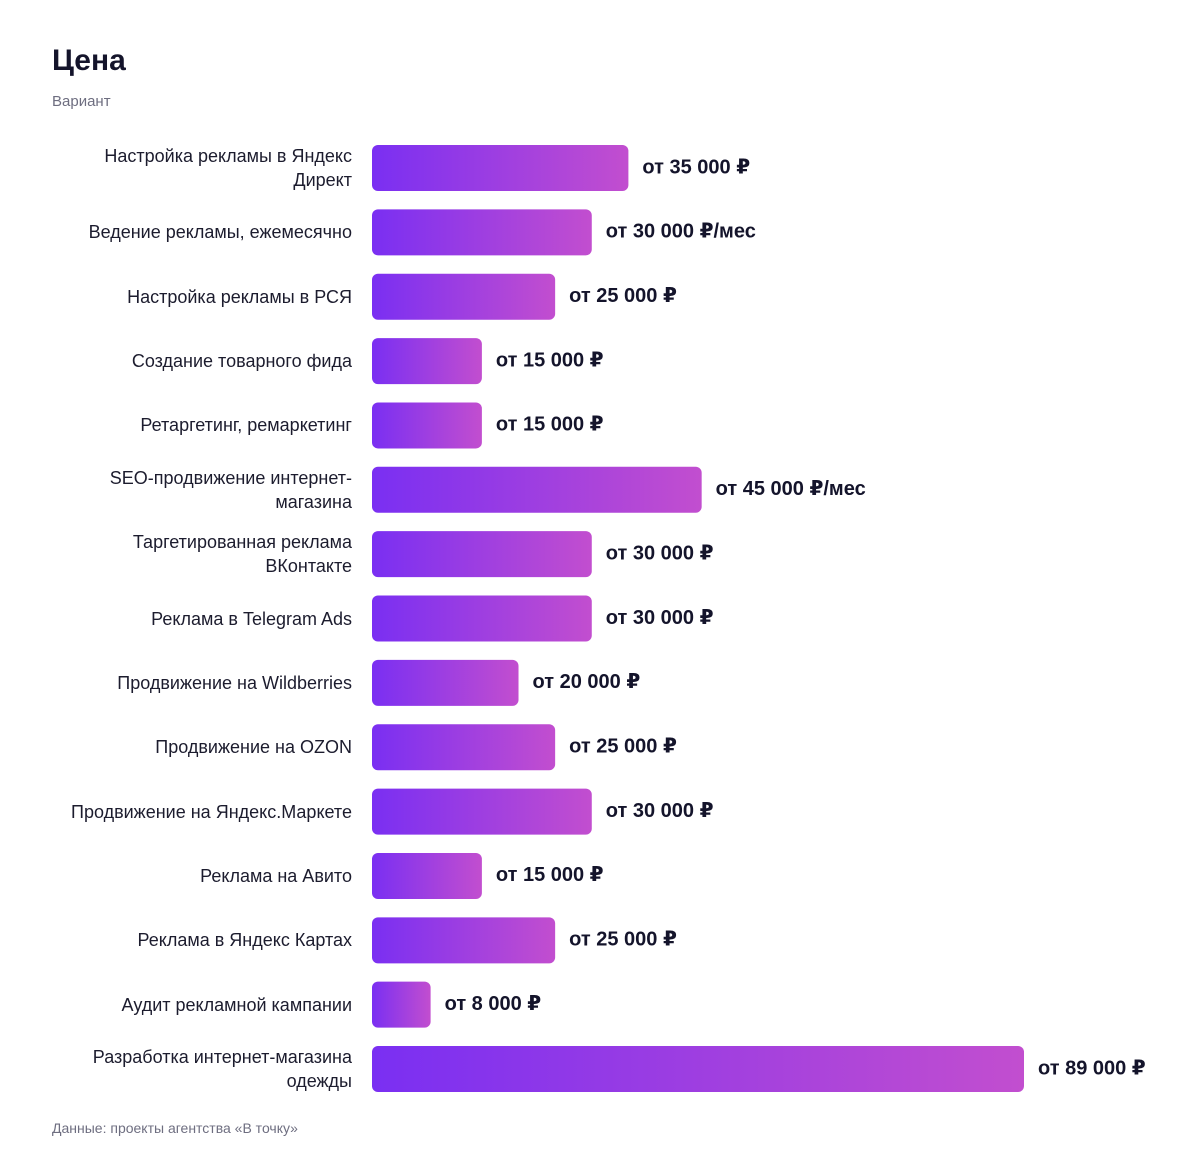 This screenshot has width=1200, height=1160. What do you see at coordinates (220, 232) in the screenshot?
I see `category-label: Ведение рекламы, ежемесячно` at bounding box center [220, 232].